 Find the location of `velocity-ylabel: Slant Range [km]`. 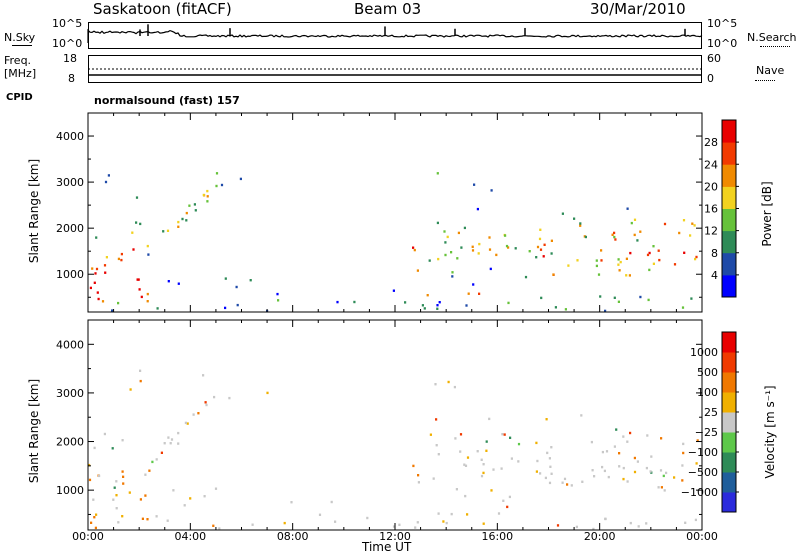

velocity-ylabel: Slant Range [km] is located at coordinates (34, 431).